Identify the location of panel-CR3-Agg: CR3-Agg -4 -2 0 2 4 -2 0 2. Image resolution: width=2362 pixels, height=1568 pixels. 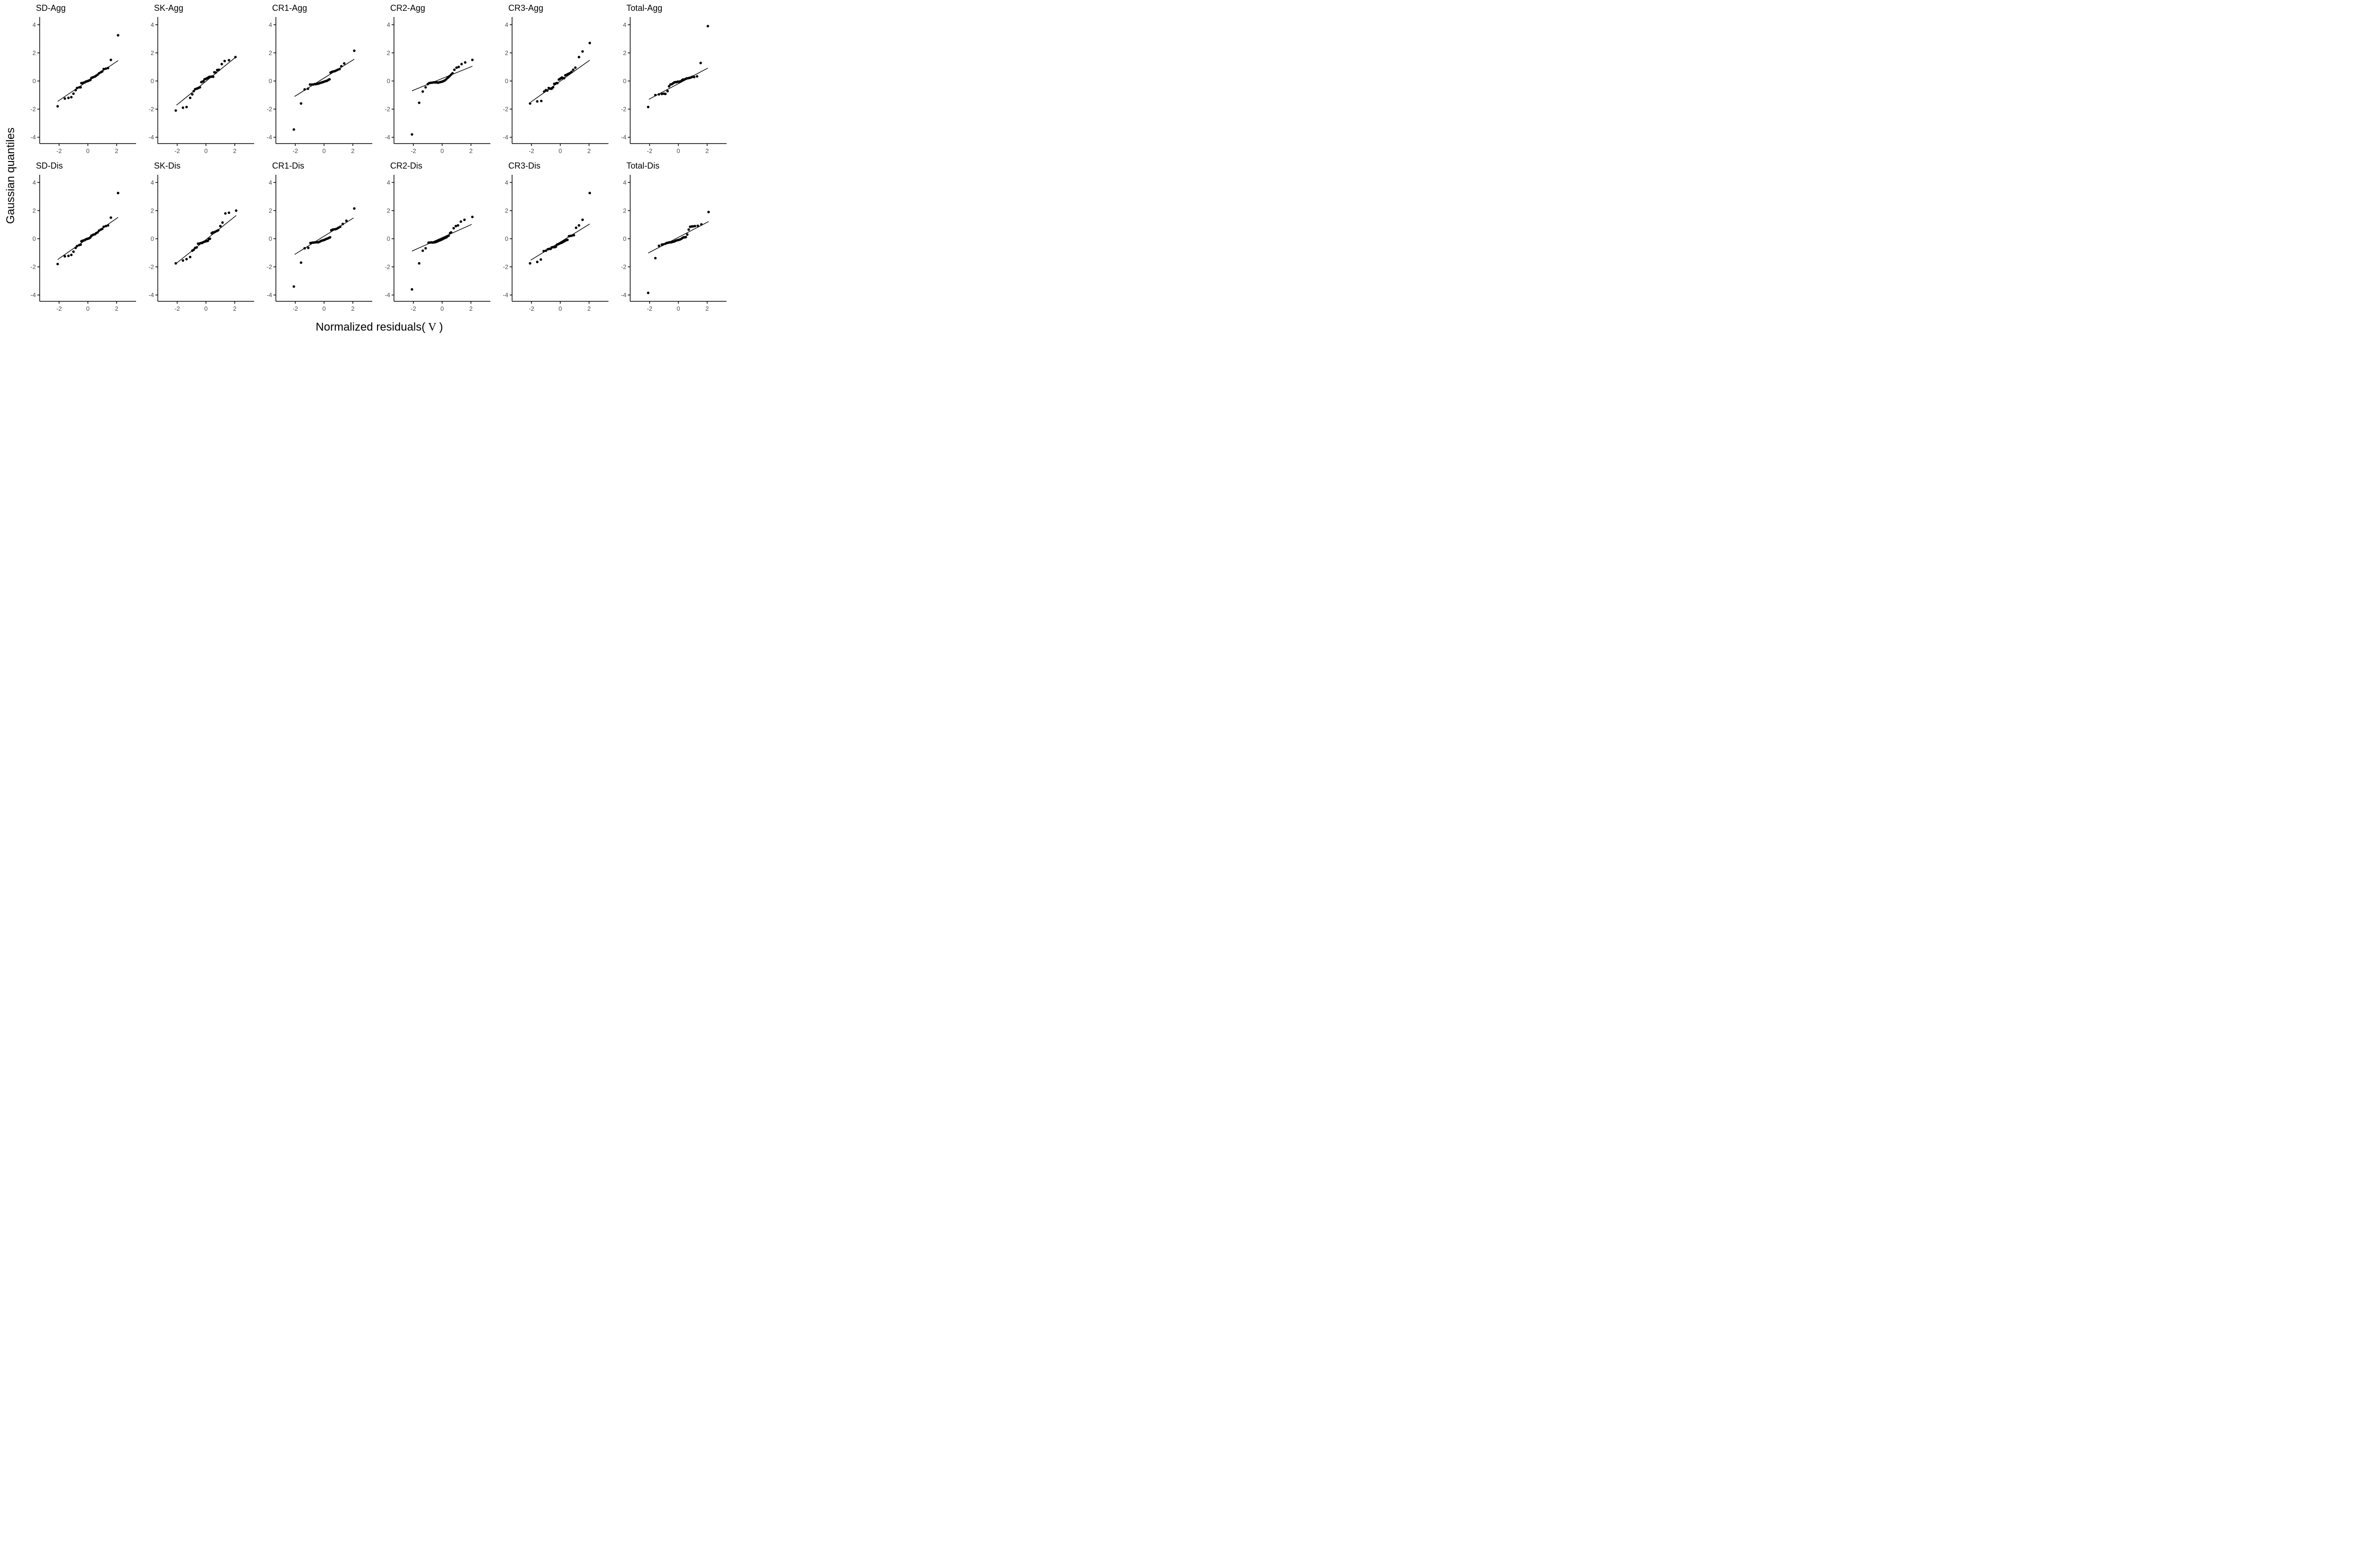
(553, 80).